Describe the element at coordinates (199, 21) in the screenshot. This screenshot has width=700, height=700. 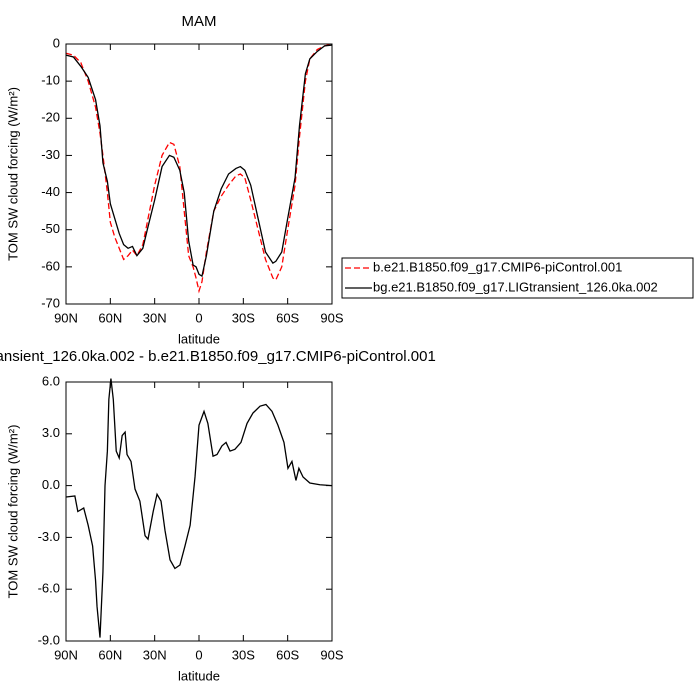
I see `chart-title: MAM` at that location.